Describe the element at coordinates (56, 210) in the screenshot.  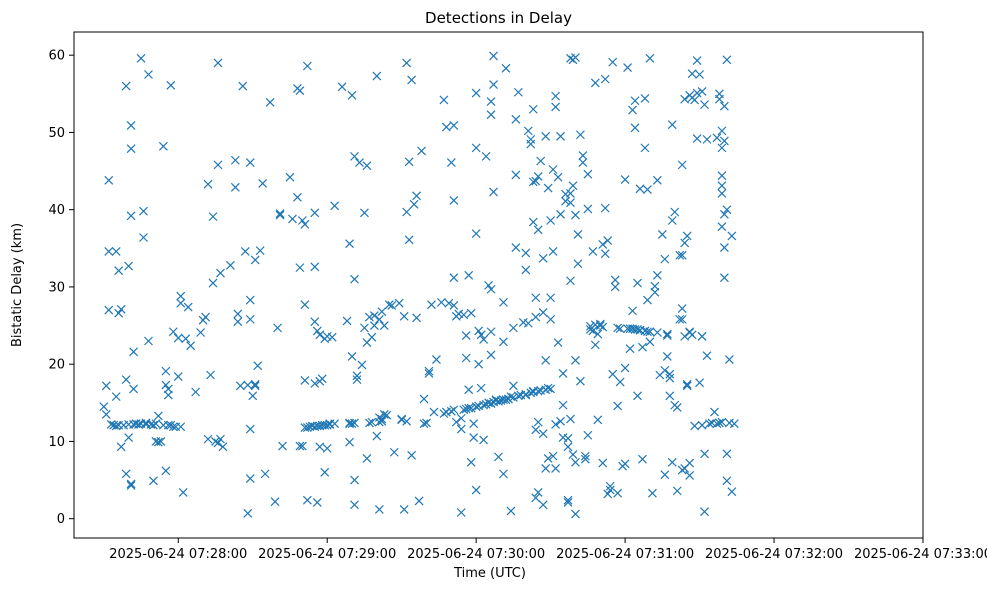
I see `y-tick-label: 40` at that location.